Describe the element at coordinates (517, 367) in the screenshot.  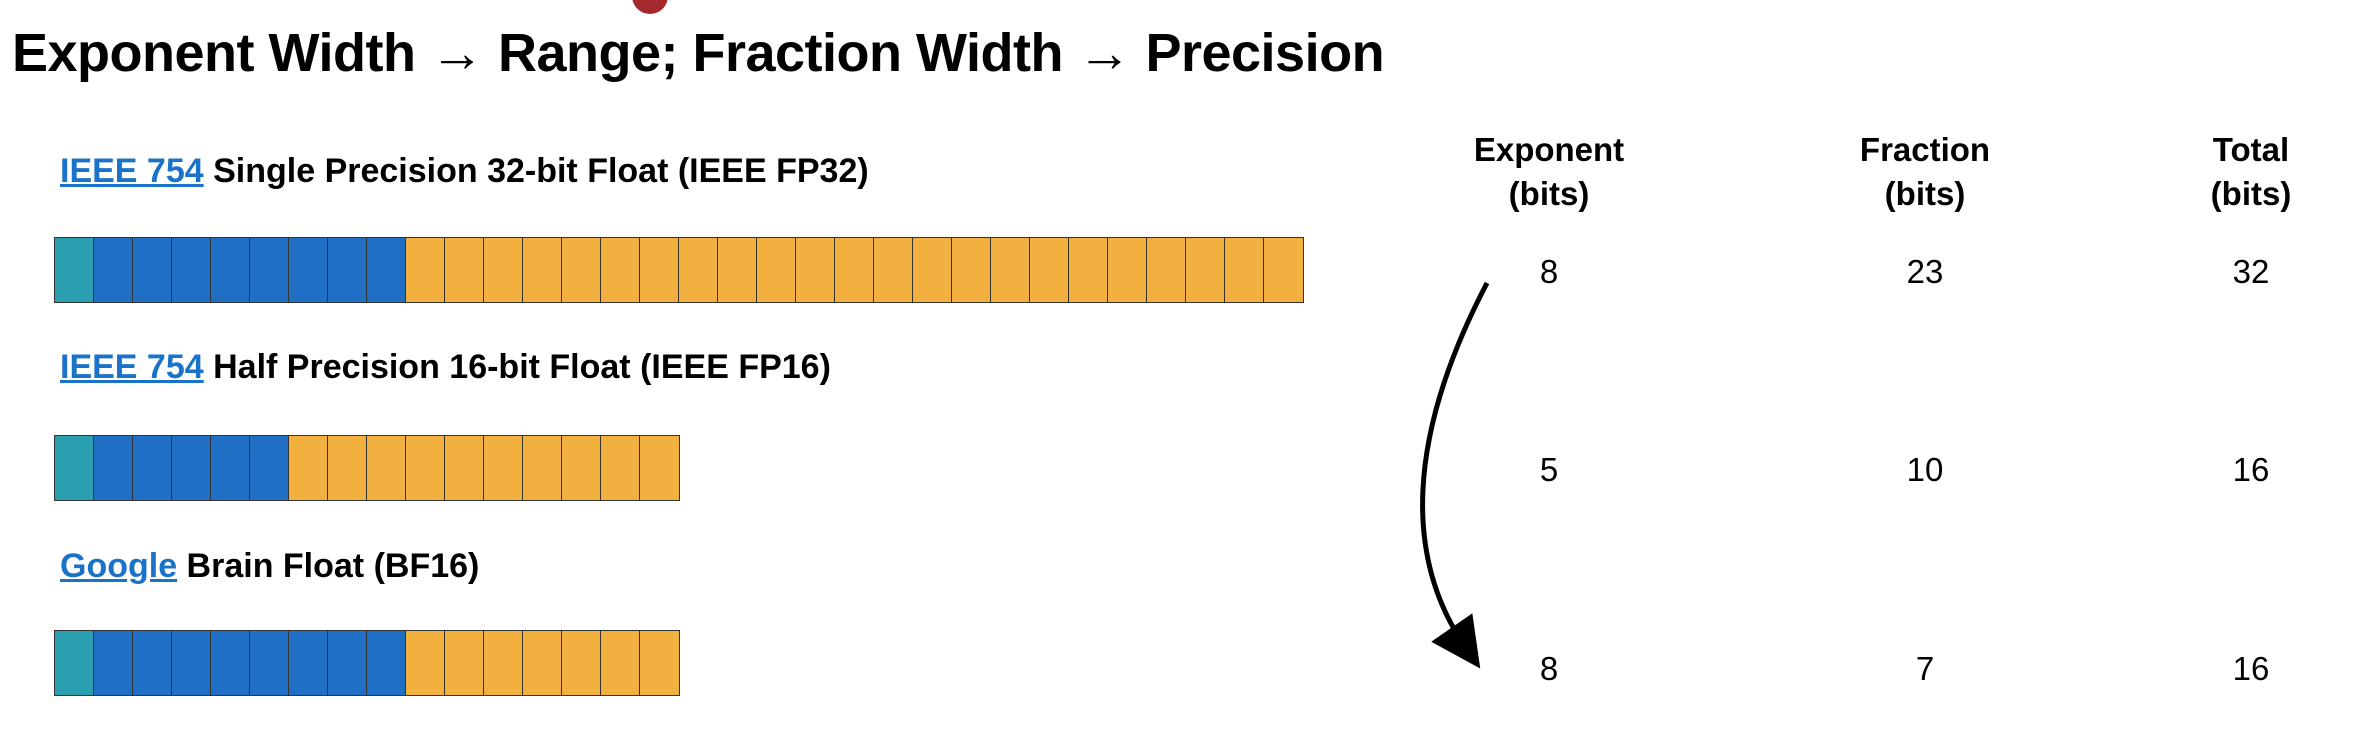
I see `format-name: Half Precision 16-bit Float (IEEE FP16)` at that location.